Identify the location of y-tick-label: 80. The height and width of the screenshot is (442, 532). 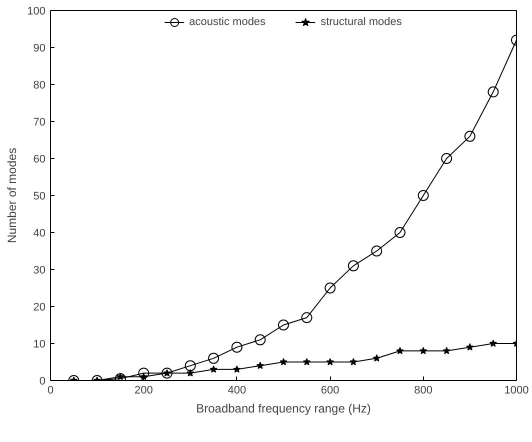
(39, 86).